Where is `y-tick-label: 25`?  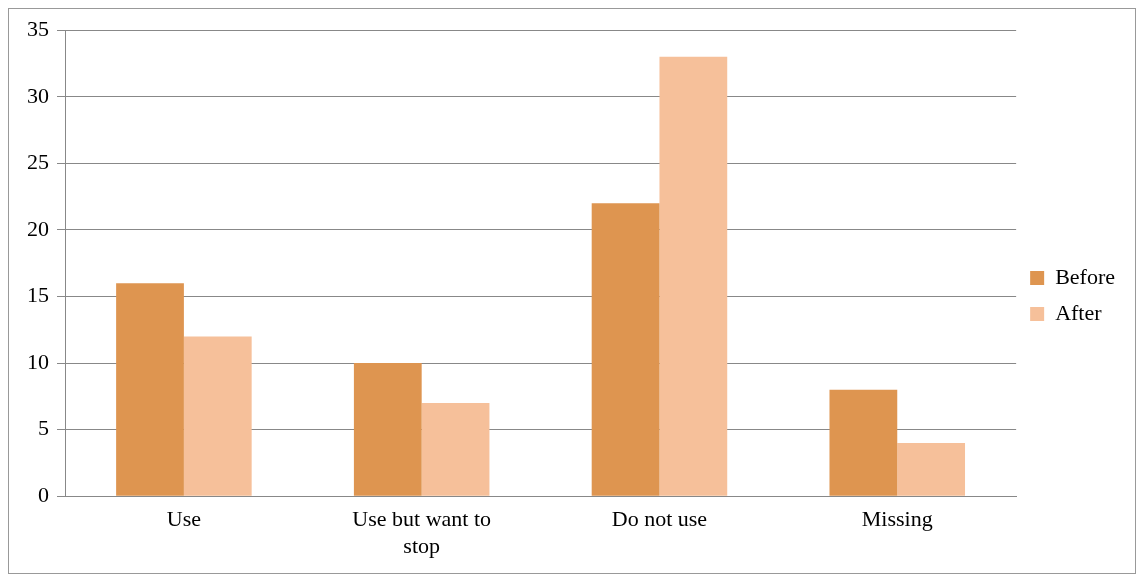
y-tick-label: 25 is located at coordinates (38, 162).